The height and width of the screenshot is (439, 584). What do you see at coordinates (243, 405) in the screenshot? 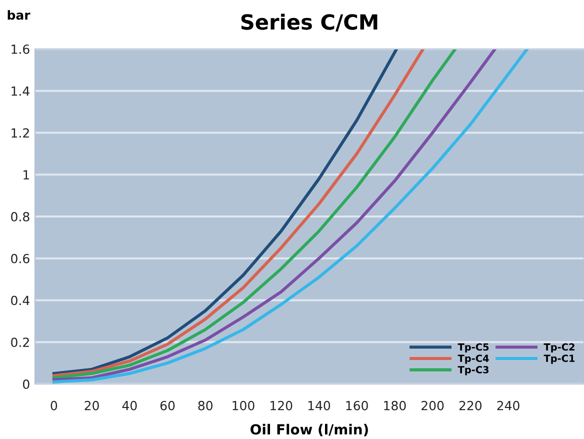
I see `x-tick-label: 100` at bounding box center [243, 405].